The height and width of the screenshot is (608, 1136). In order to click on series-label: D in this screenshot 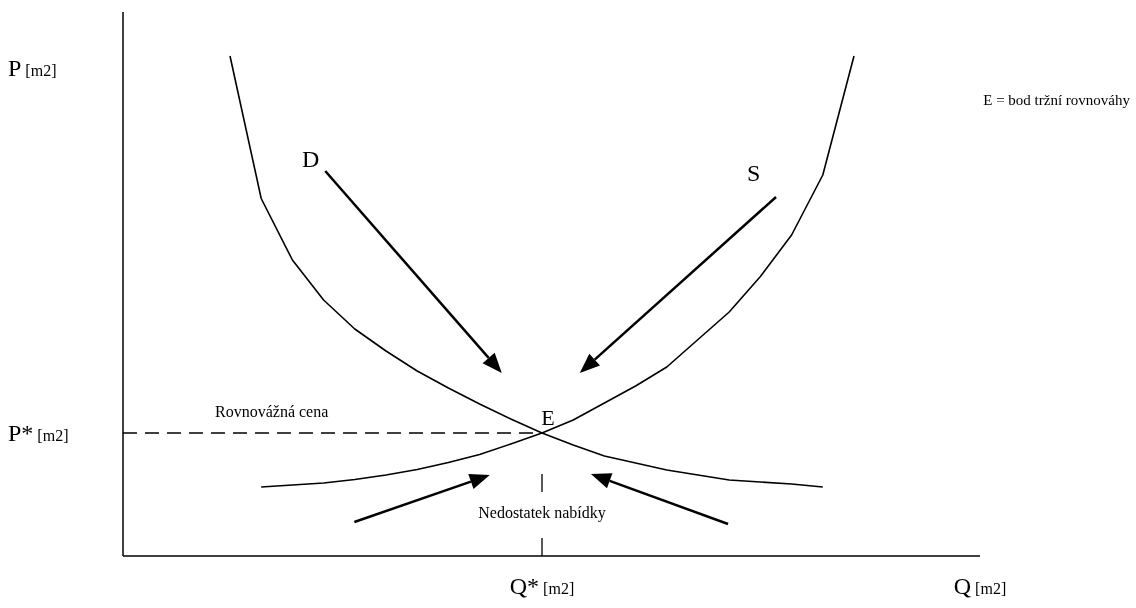, I will do `click(310, 159)`.